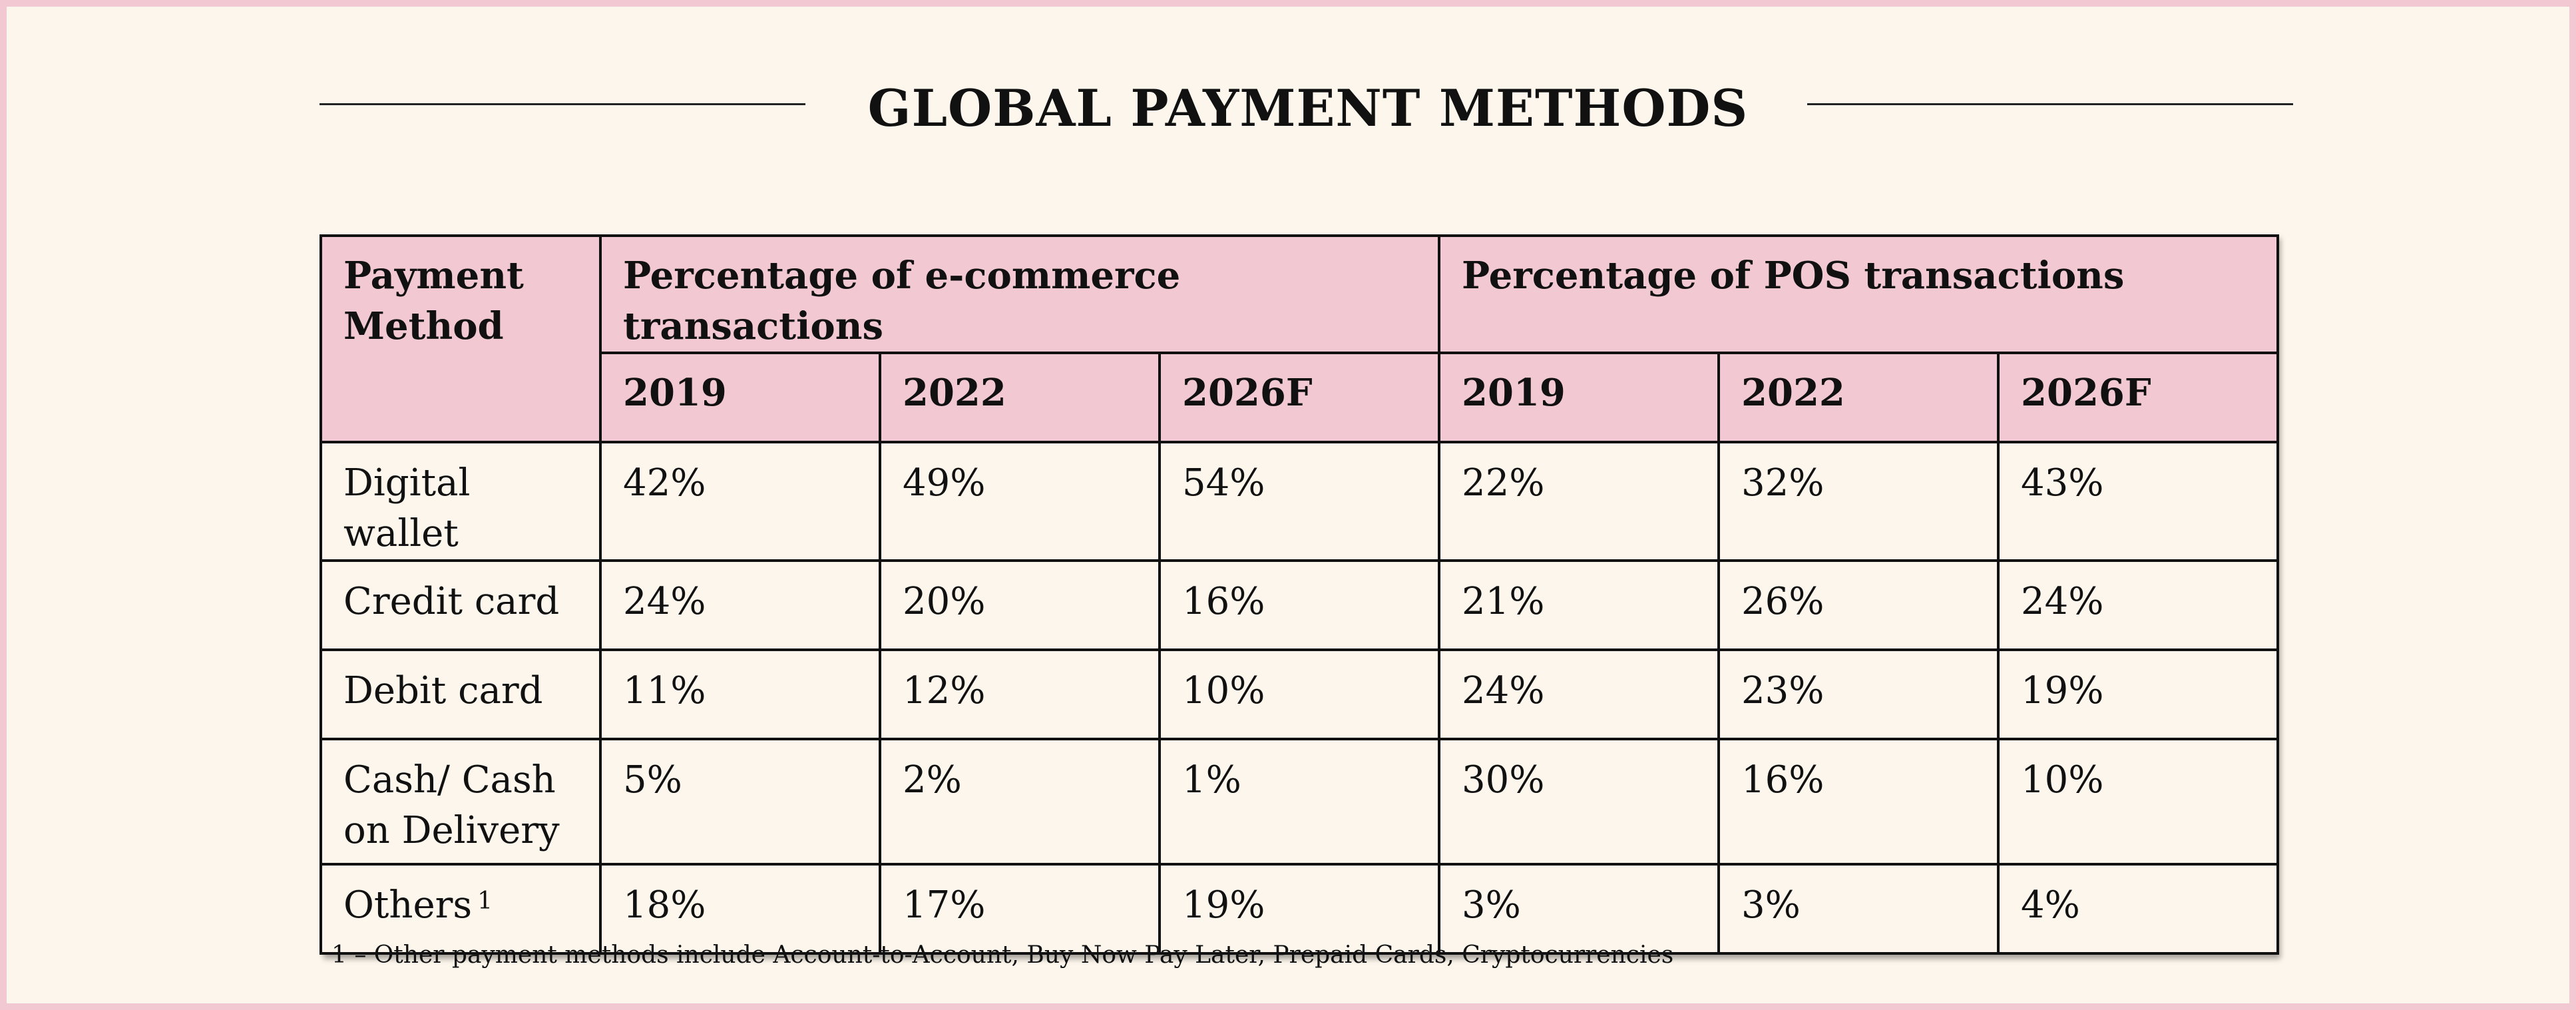  Describe the element at coordinates (740, 802) in the screenshot. I see `value-cell: 5%` at that location.